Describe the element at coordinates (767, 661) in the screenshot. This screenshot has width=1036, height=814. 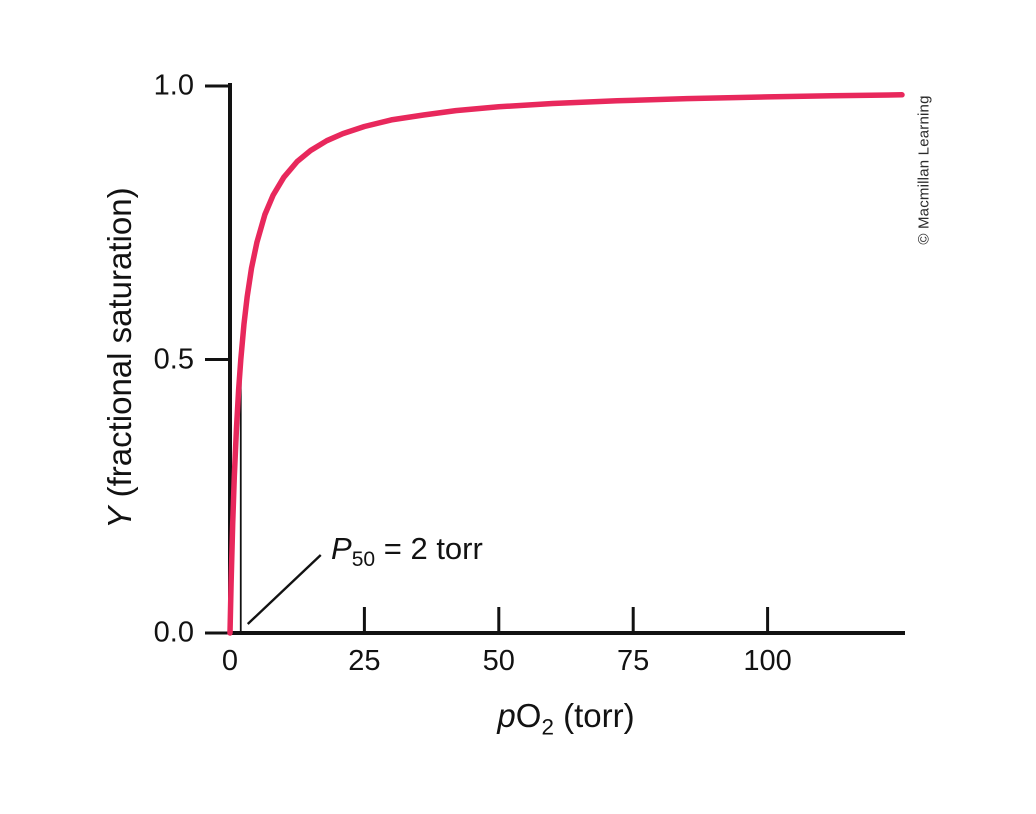
I see `x-tick-label: 100` at that location.